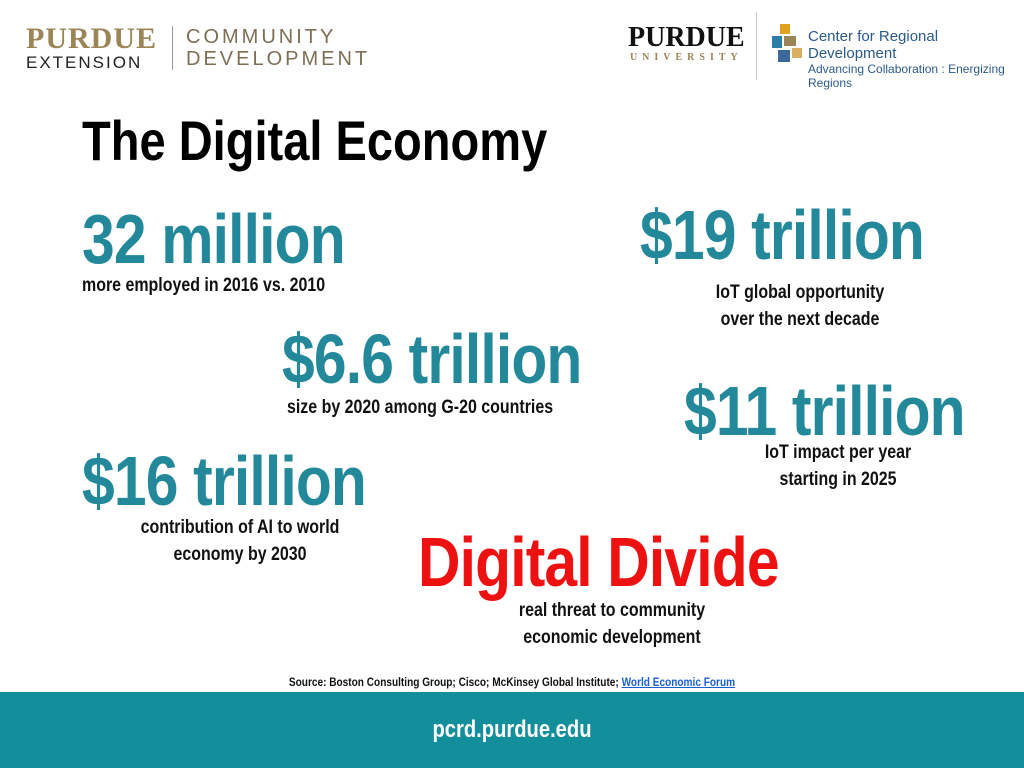 The height and width of the screenshot is (768, 1024). I want to click on purdue-logo: PURDUE UNIVERSITY, so click(686, 43).